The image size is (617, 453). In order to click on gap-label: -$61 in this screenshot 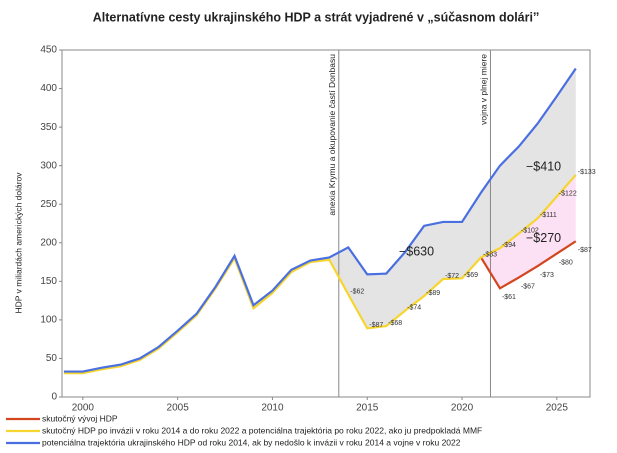, I will do `click(509, 297)`.